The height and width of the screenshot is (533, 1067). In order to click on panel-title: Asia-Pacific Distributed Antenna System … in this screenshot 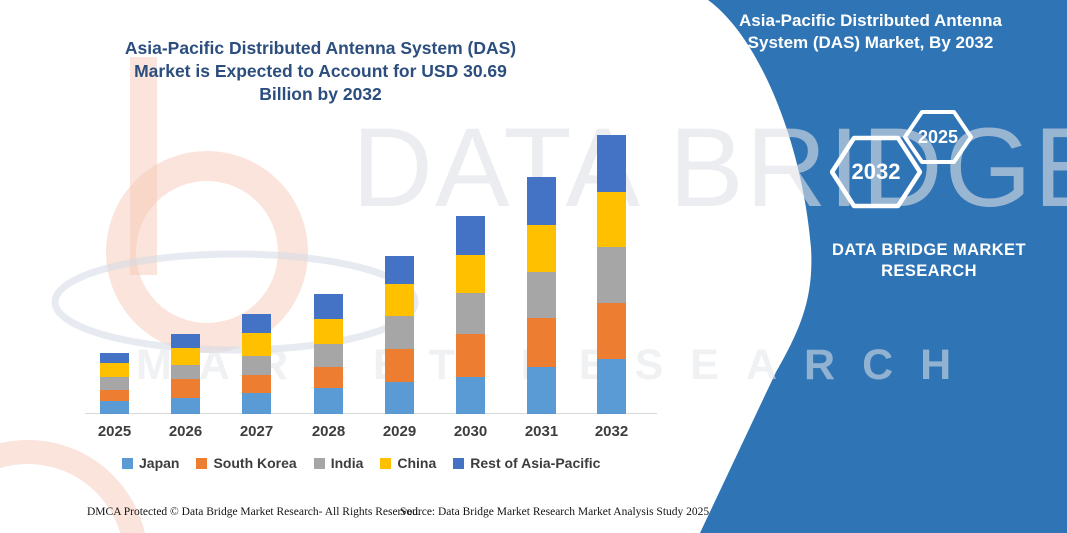, I will do `click(870, 32)`.